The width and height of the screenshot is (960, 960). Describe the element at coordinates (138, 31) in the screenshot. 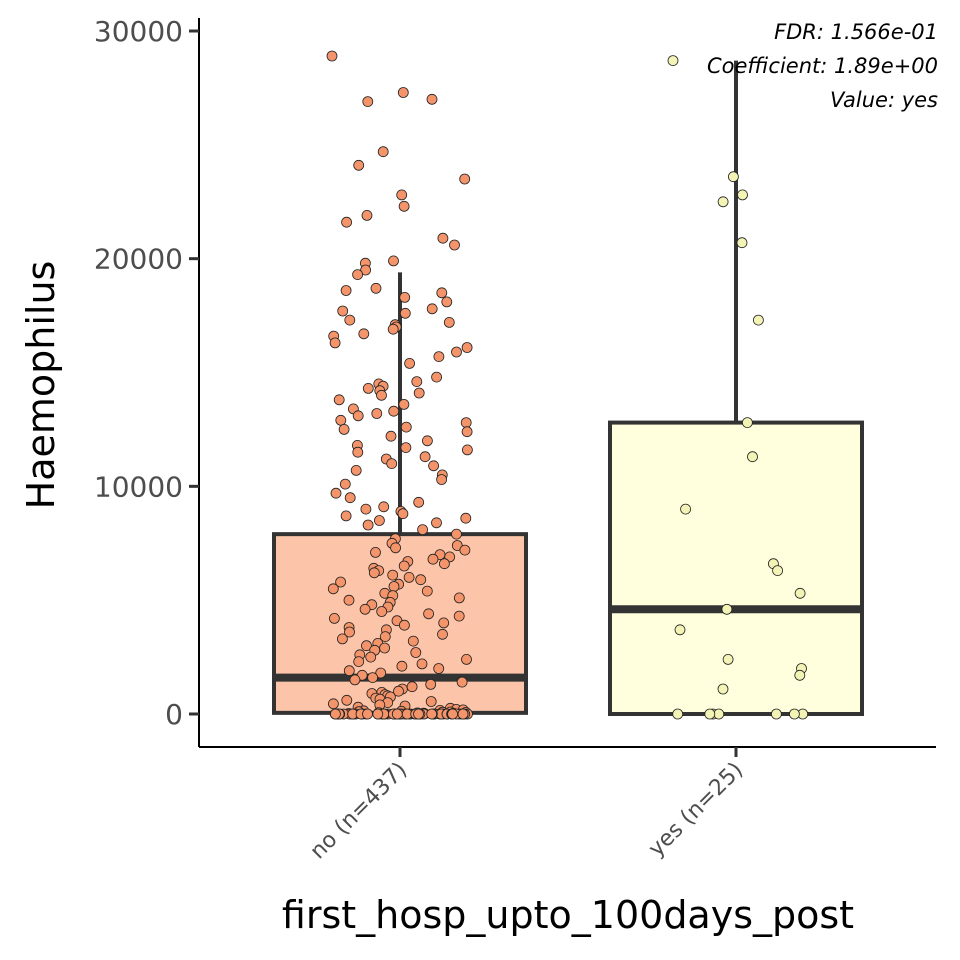

I see `y-tick-label: 30000` at that location.